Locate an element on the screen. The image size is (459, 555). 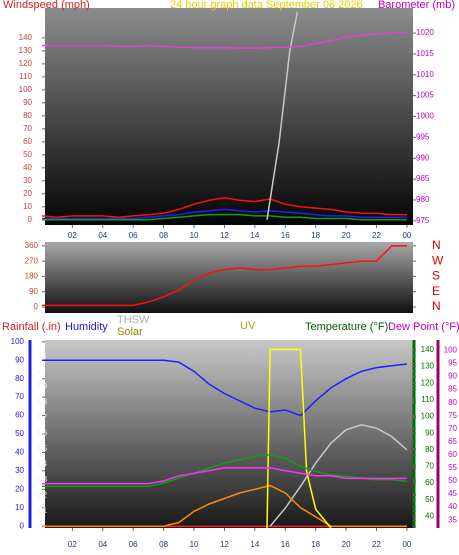
x-tick-label: 08 is located at coordinates (163, 544).